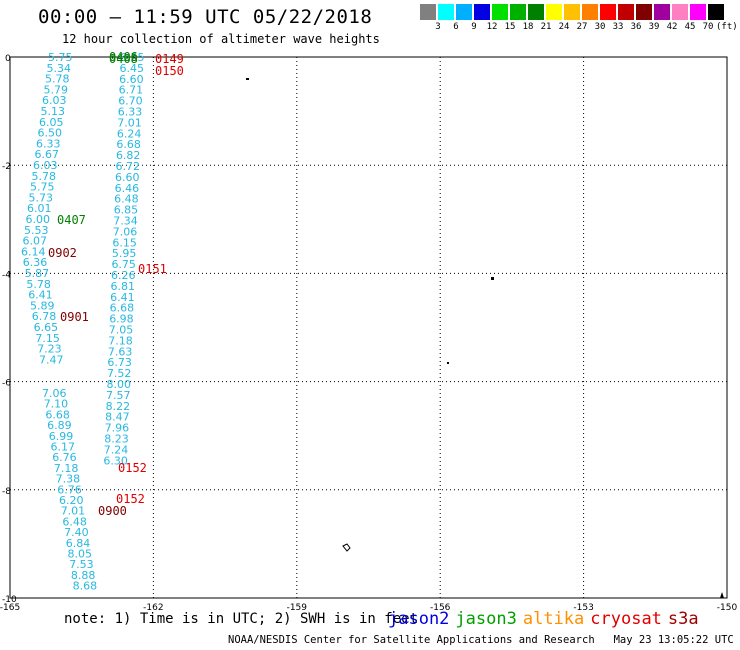 The width and height of the screenshot is (740, 650). Describe the element at coordinates (35, 241) in the screenshot. I see `swh-value: 6.07` at that location.